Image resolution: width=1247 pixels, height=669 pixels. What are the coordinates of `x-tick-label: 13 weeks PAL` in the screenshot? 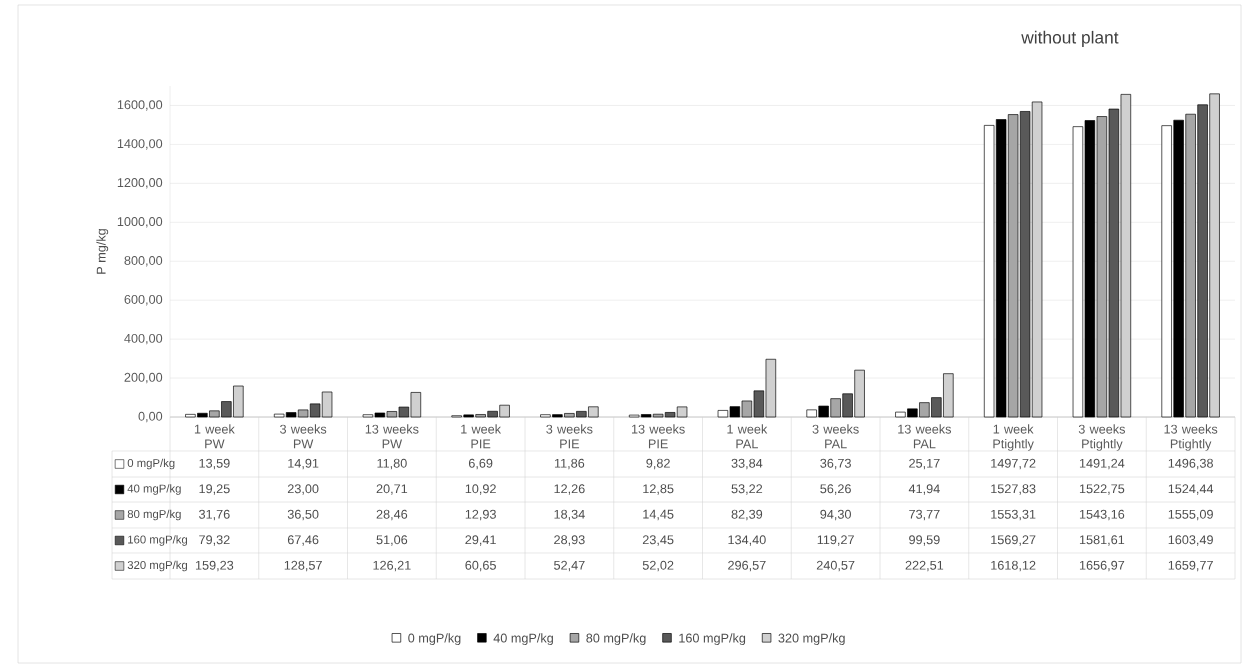 It's located at (925, 436).